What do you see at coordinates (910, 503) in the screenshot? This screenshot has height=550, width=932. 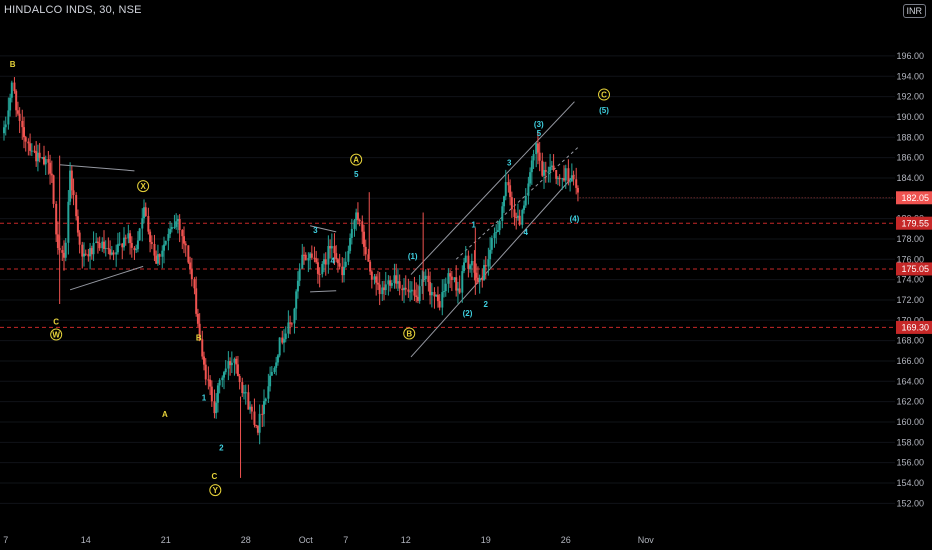 I see `price-tick-label: 152.00` at bounding box center [910, 503].